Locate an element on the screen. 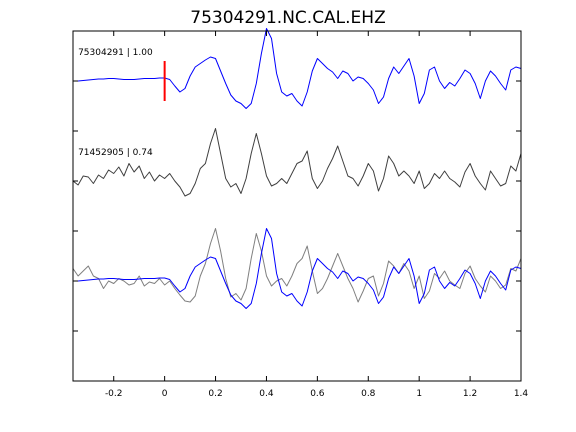  x-tick-label: 1 is located at coordinates (419, 394).